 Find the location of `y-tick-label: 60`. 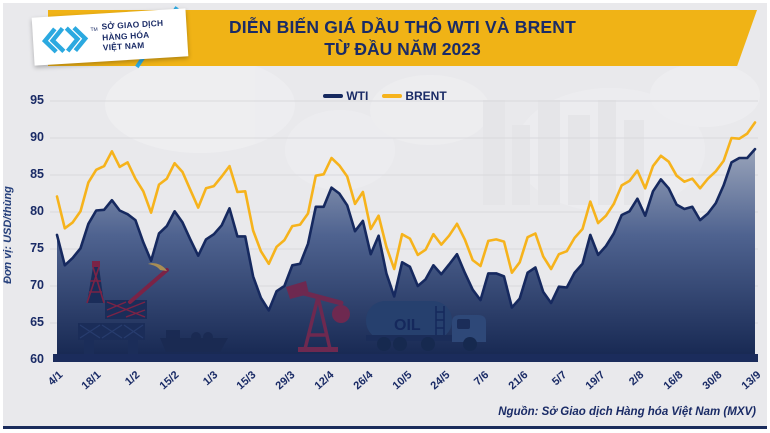

y-tick-label: 60 is located at coordinates (37, 359).